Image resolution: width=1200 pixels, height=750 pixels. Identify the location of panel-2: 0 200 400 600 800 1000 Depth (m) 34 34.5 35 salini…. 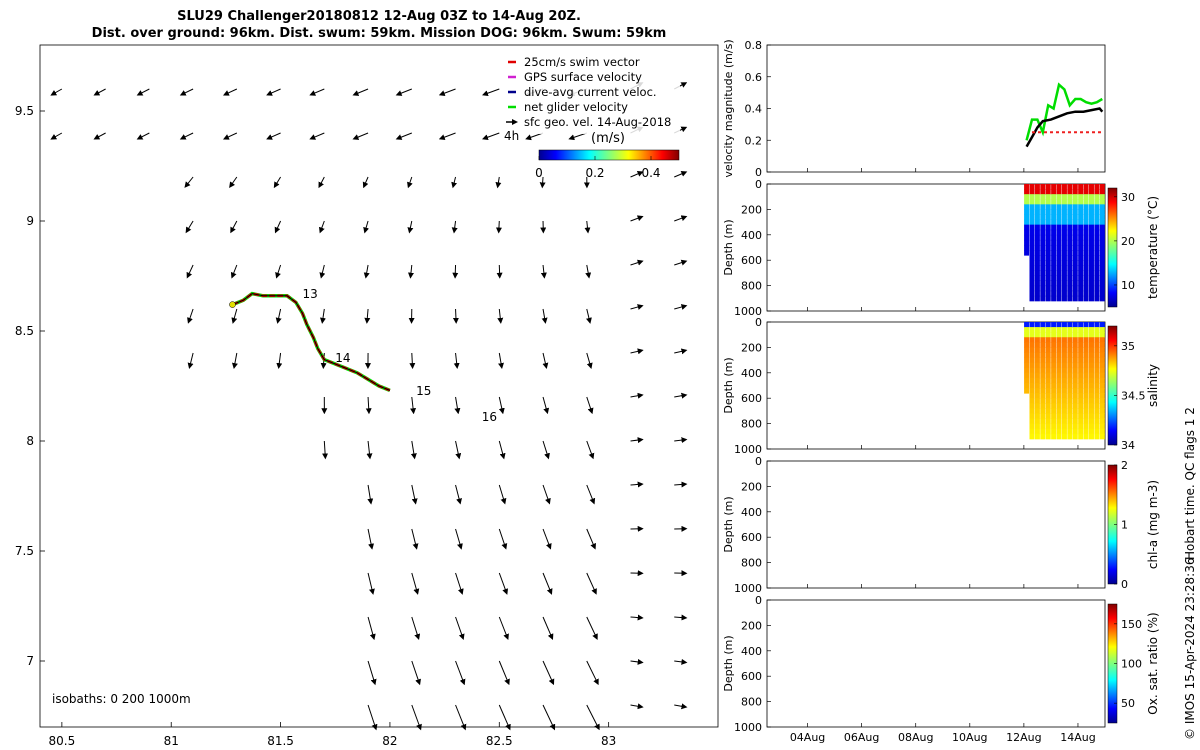
(941, 386).